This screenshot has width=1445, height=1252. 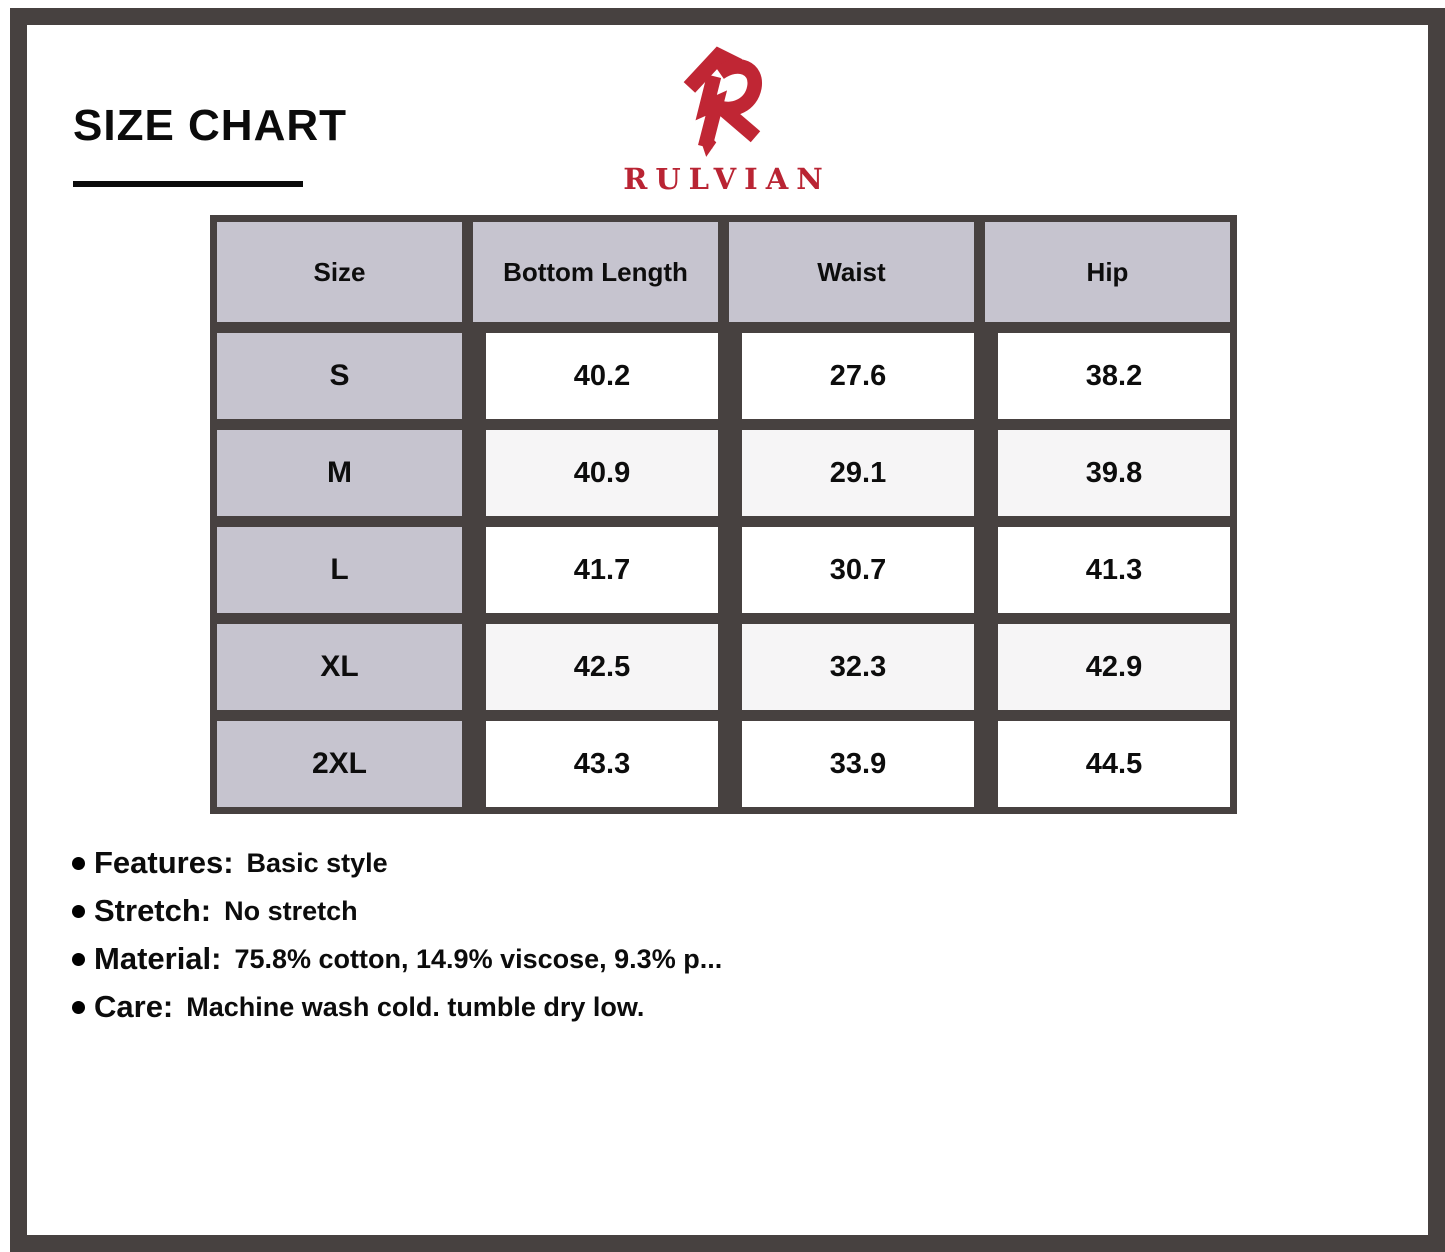 I want to click on brand-wordmark: RULVIAN, so click(x=727, y=179).